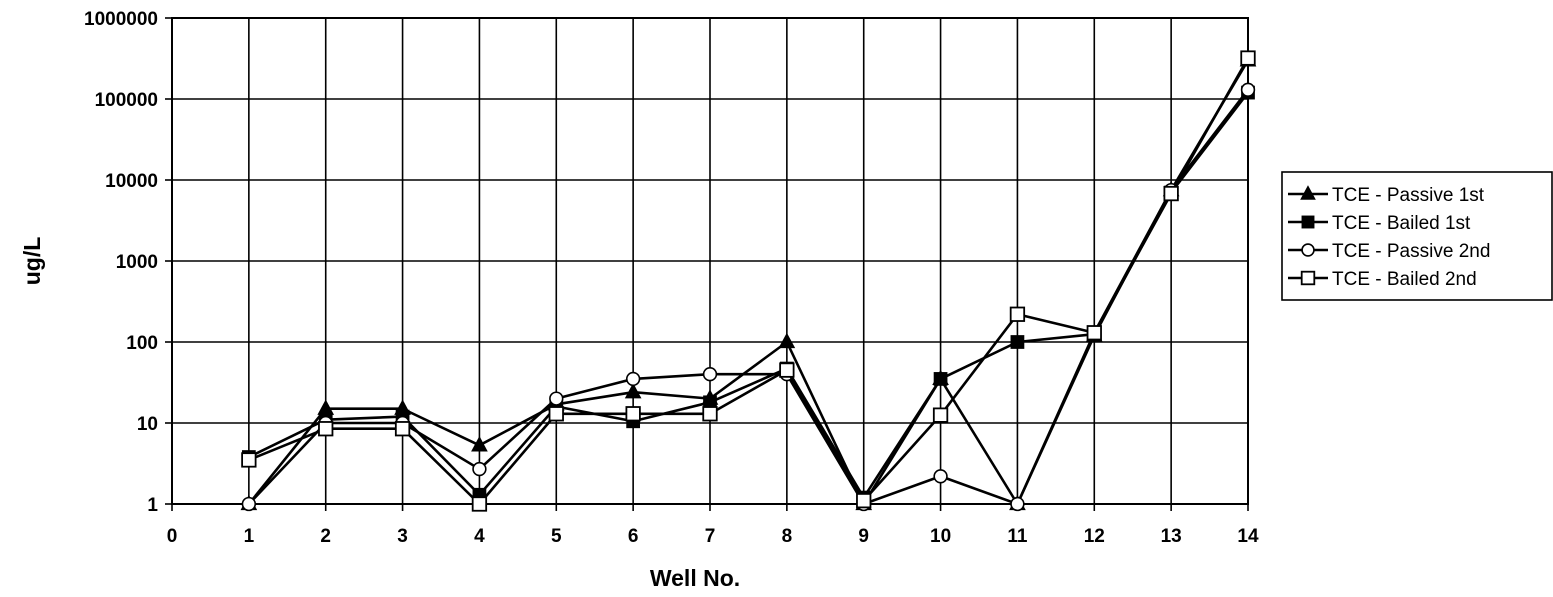  What do you see at coordinates (479, 536) in the screenshot?
I see `x-tick-label: 4` at bounding box center [479, 536].